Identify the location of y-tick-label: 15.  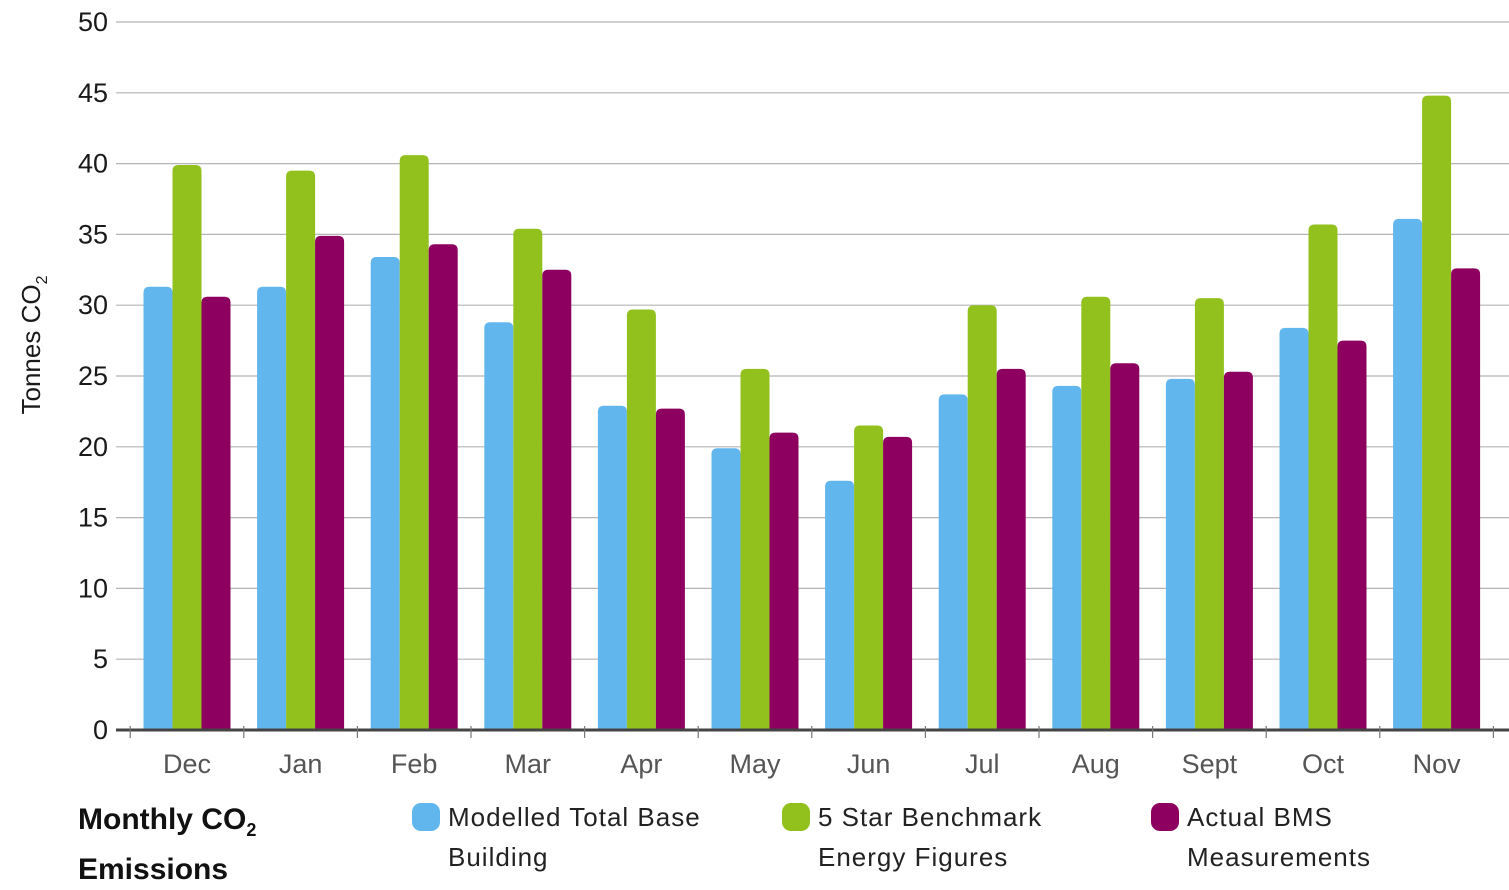
(93, 518).